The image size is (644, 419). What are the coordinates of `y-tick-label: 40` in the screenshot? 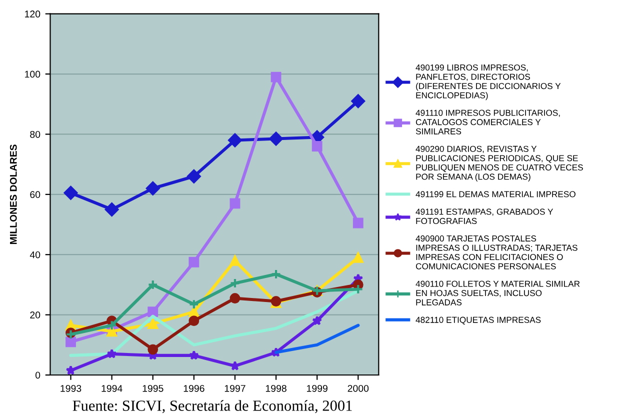 It's located at (35, 254).